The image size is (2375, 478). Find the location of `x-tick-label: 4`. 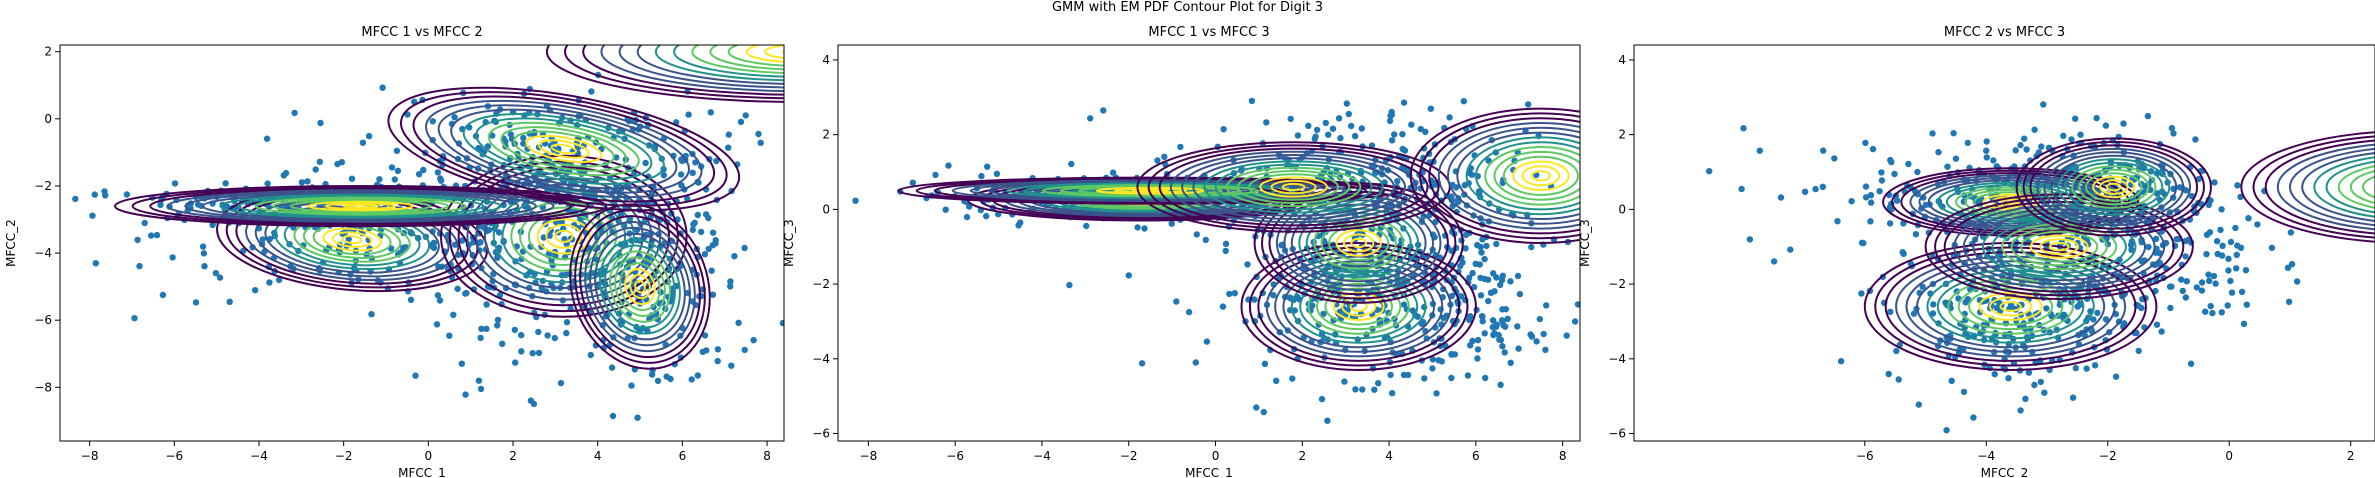

x-tick-label: 4 is located at coordinates (1389, 456).